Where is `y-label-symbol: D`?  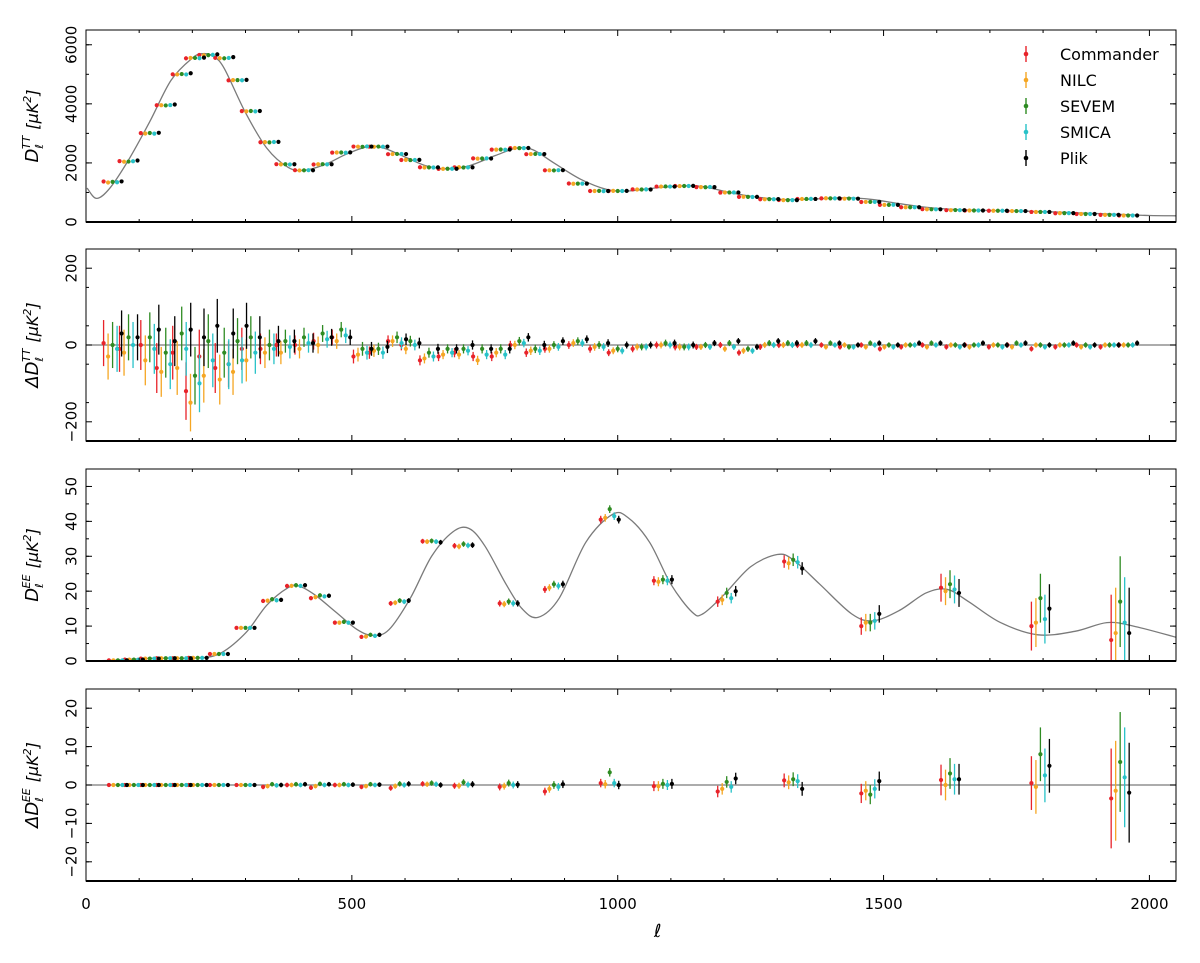 y-label-symbol: D is located at coordinates (32, 156).